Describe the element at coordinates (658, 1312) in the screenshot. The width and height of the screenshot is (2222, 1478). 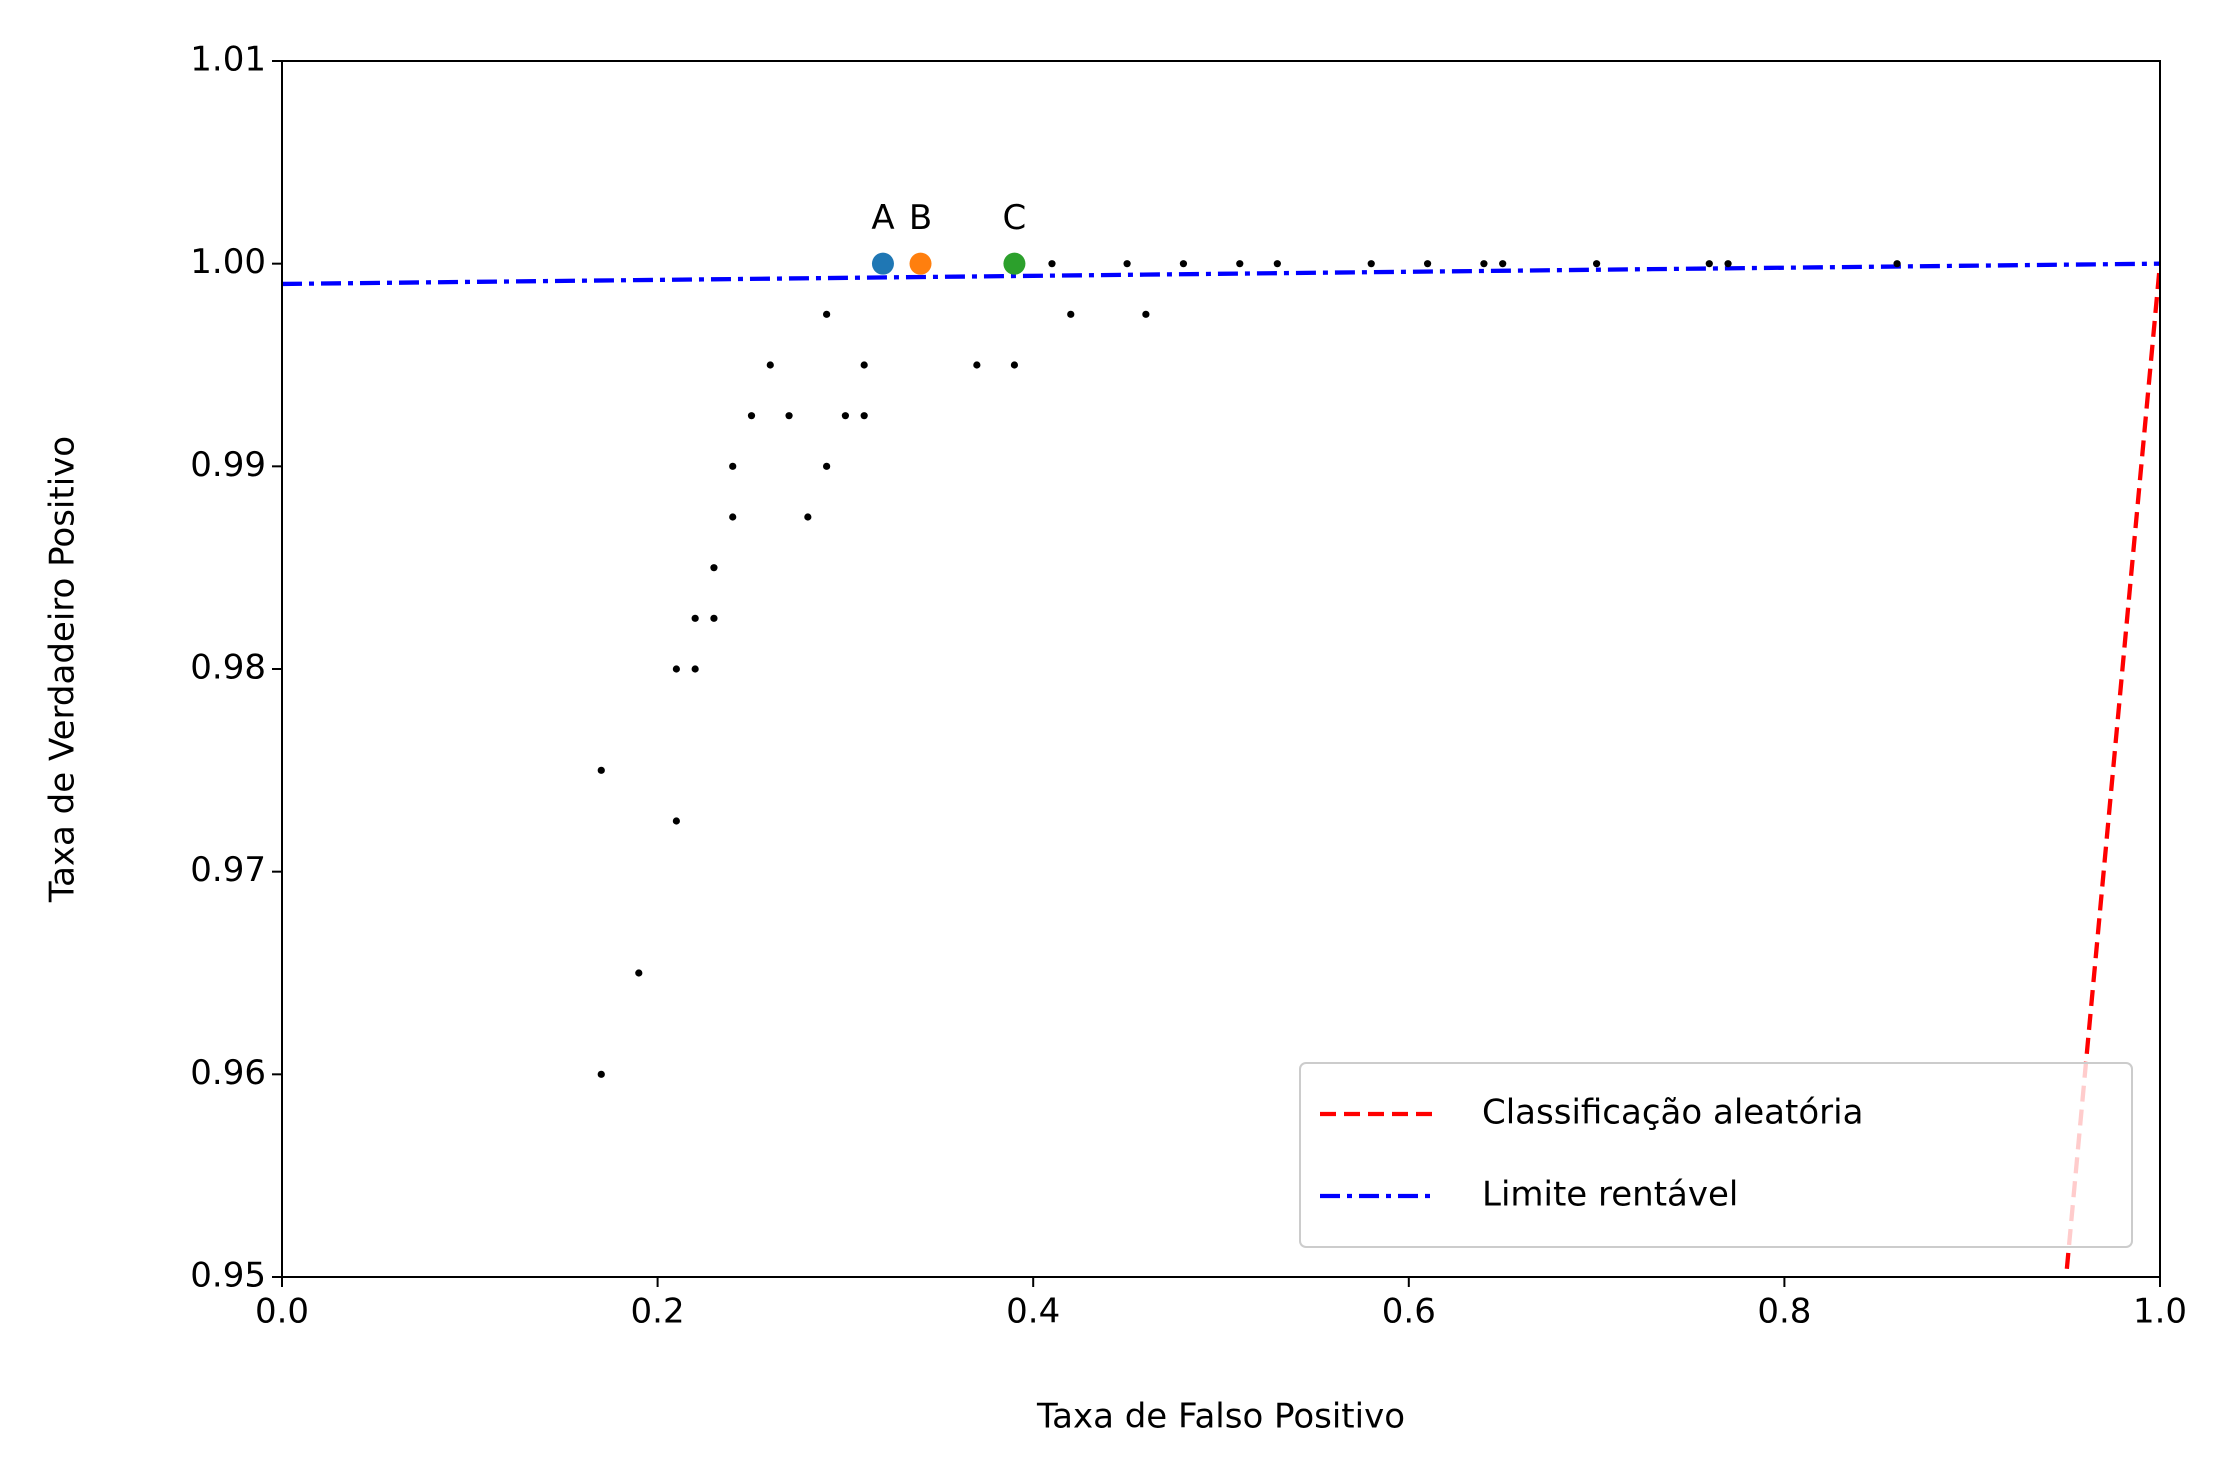
I see `x-tick-label: 0.2` at that location.